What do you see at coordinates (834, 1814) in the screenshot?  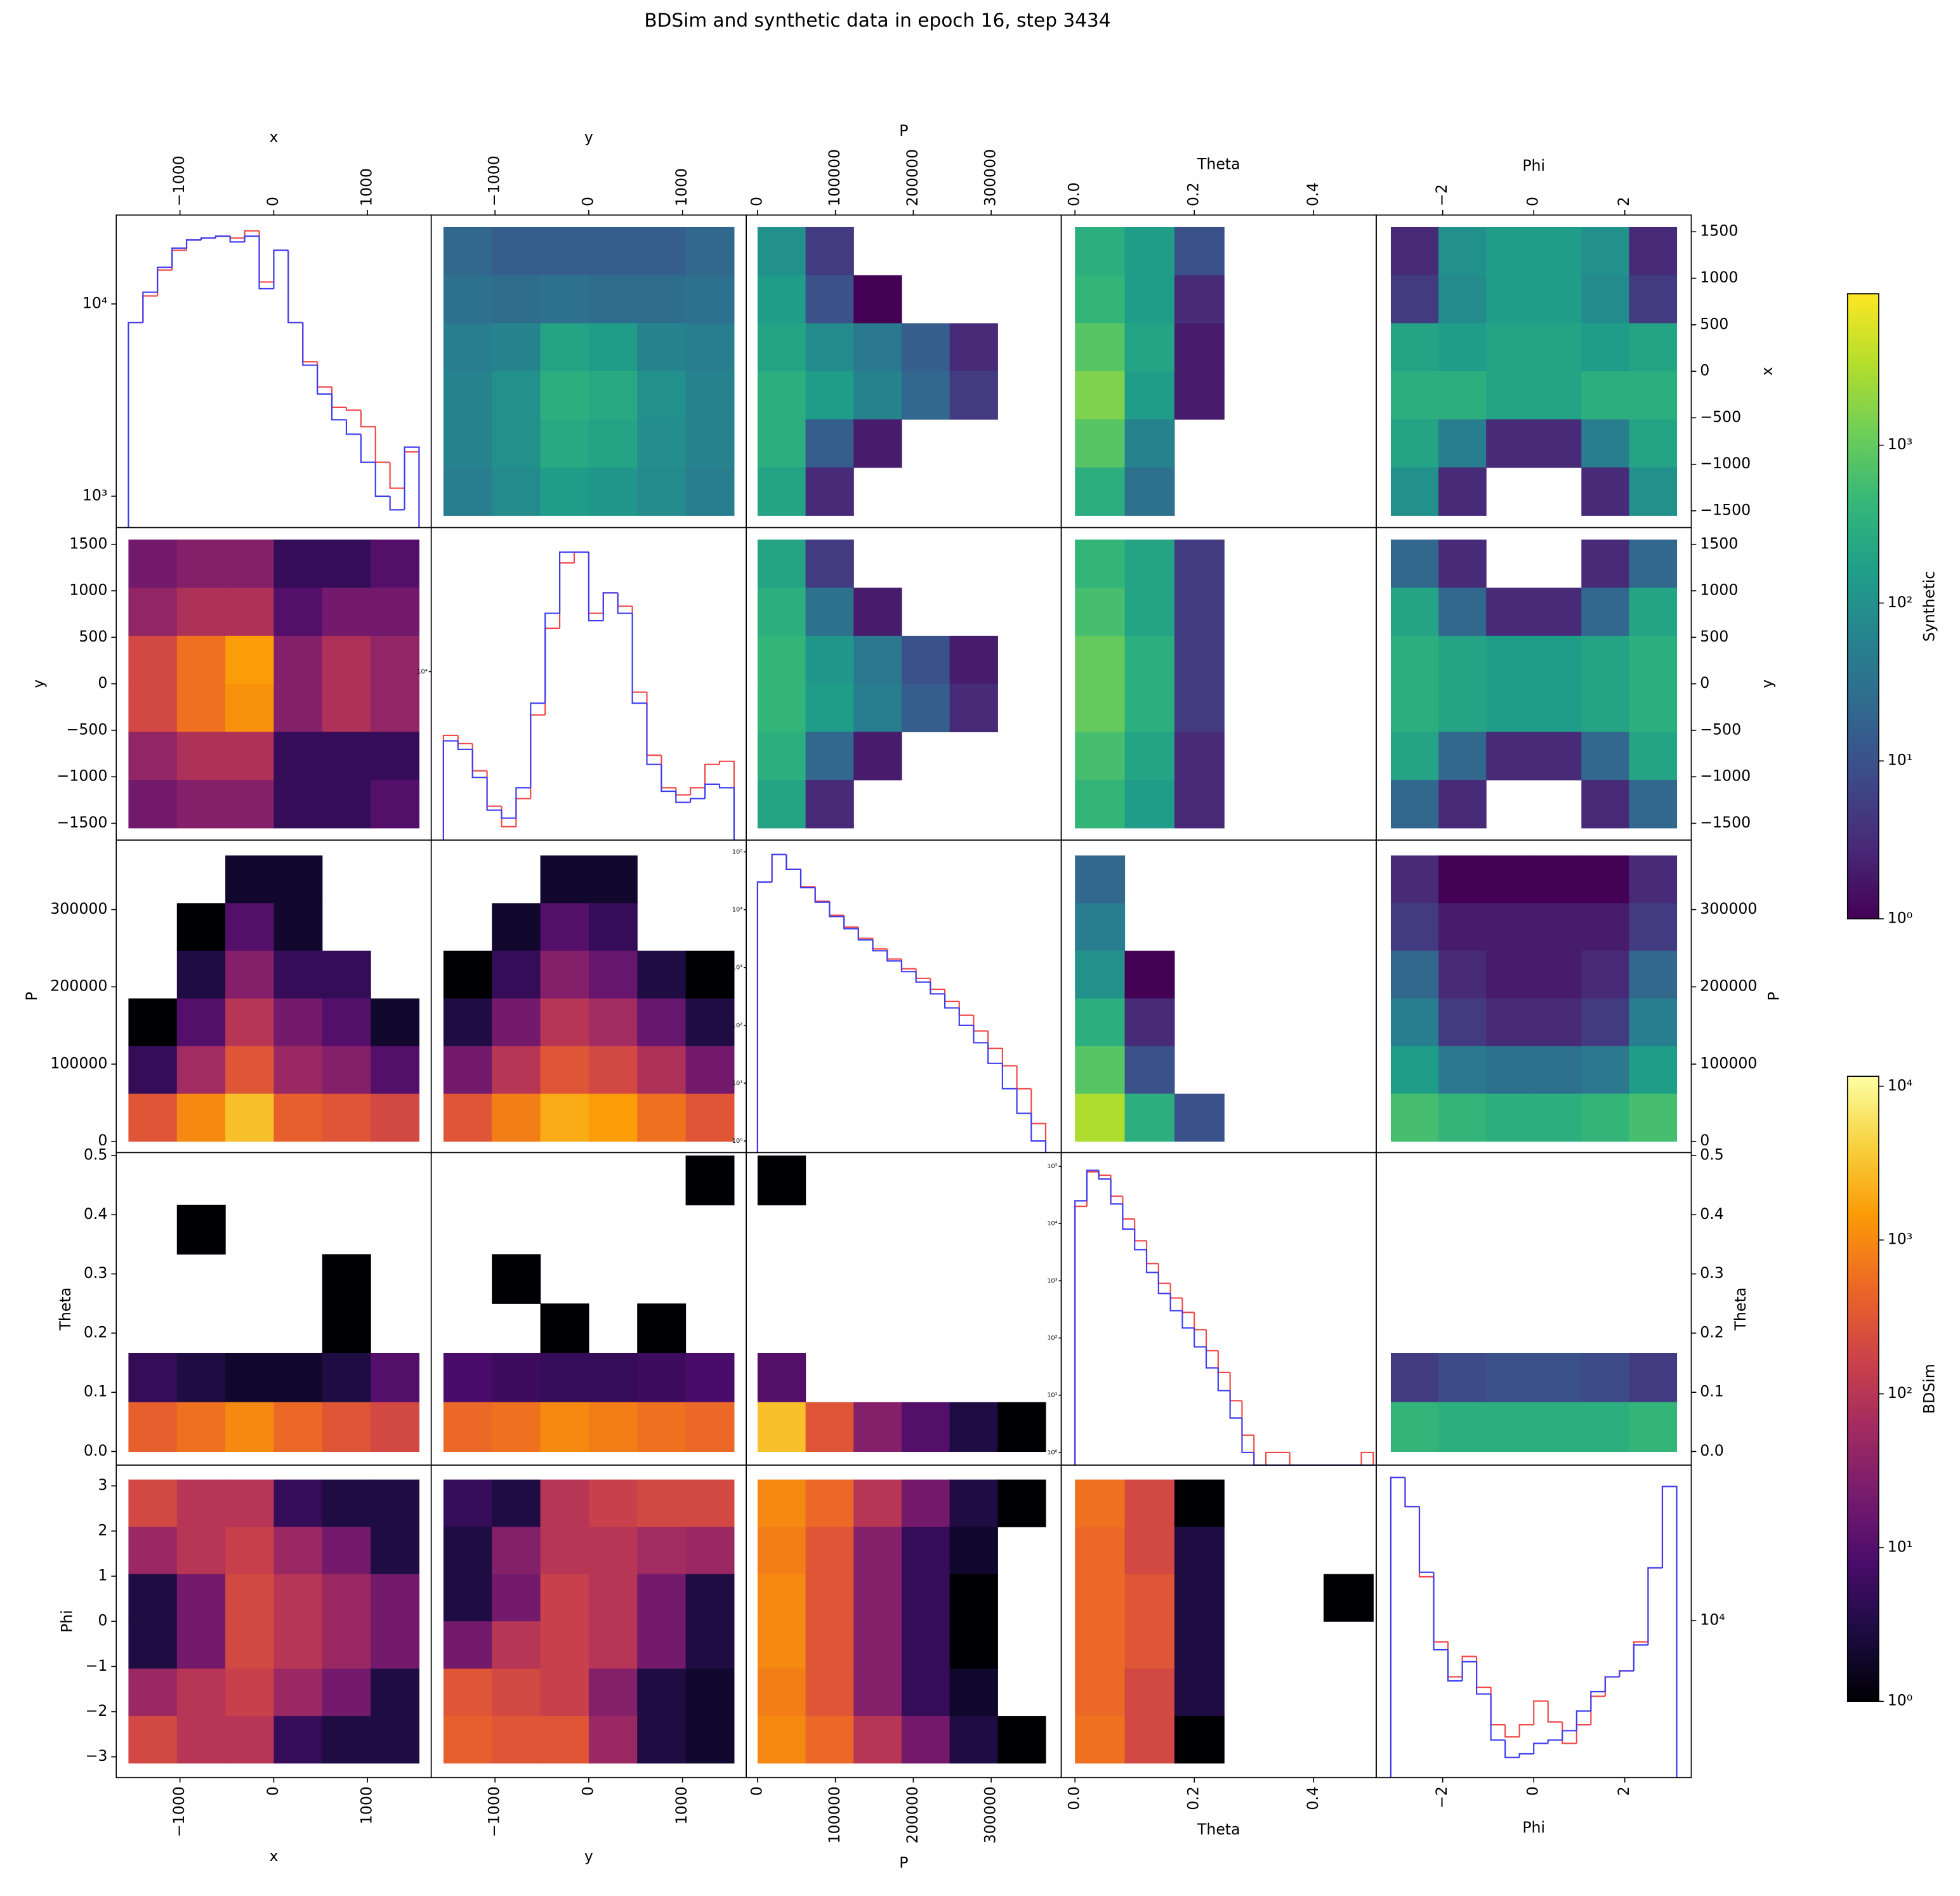 I see `x-tick-label: 100000` at bounding box center [834, 1814].